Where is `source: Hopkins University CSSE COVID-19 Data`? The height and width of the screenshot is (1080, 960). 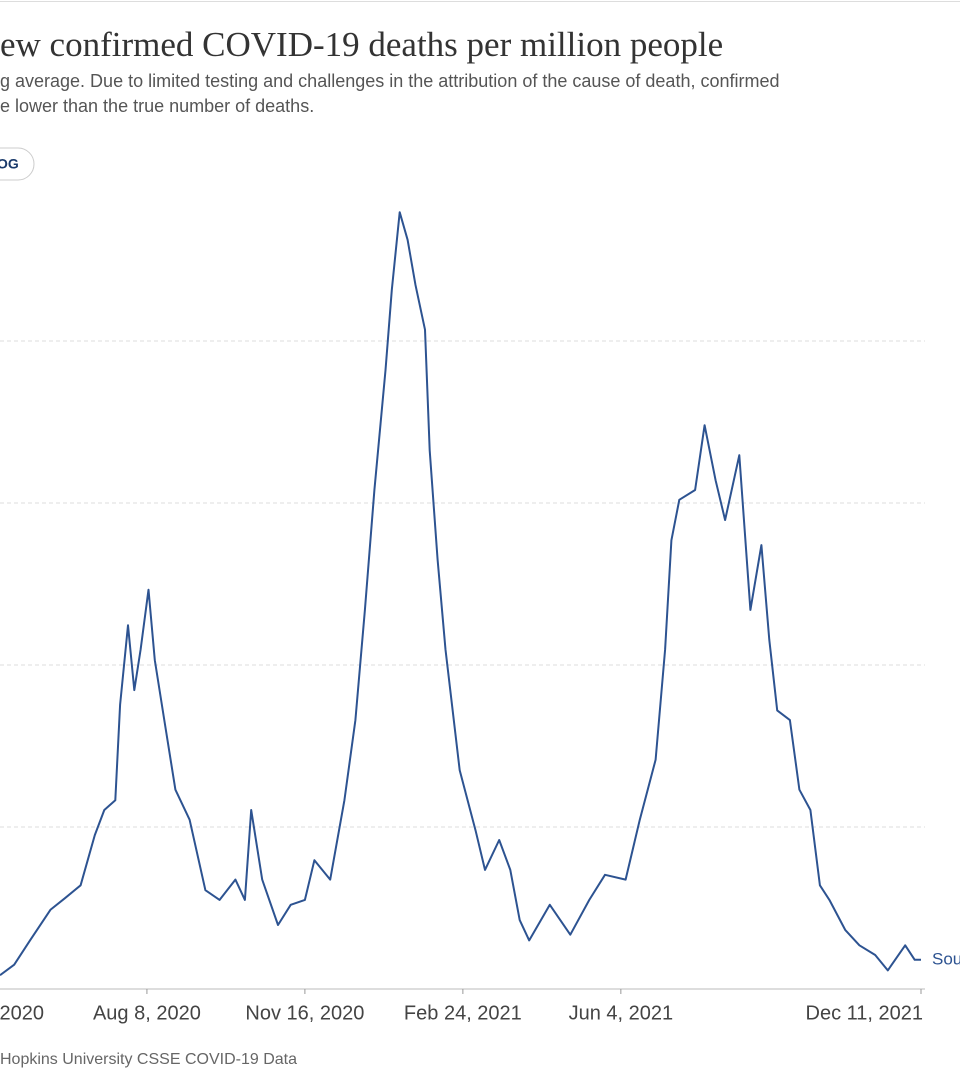
source: Hopkins University CSSE COVID-19 Data is located at coordinates (148, 1059).